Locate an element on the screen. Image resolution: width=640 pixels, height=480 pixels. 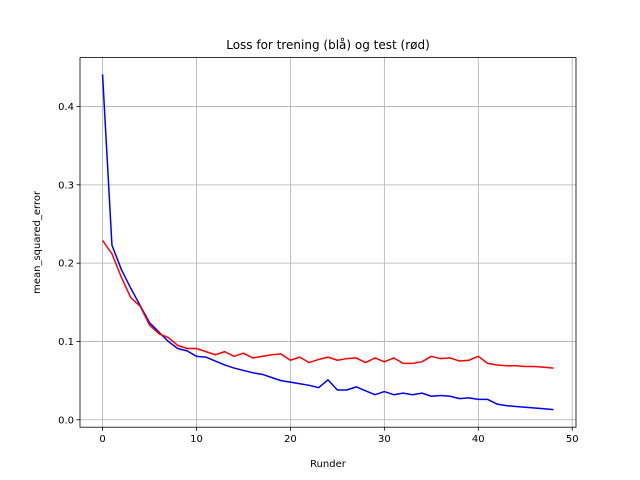
x-tick-label: 40 is located at coordinates (478, 439).